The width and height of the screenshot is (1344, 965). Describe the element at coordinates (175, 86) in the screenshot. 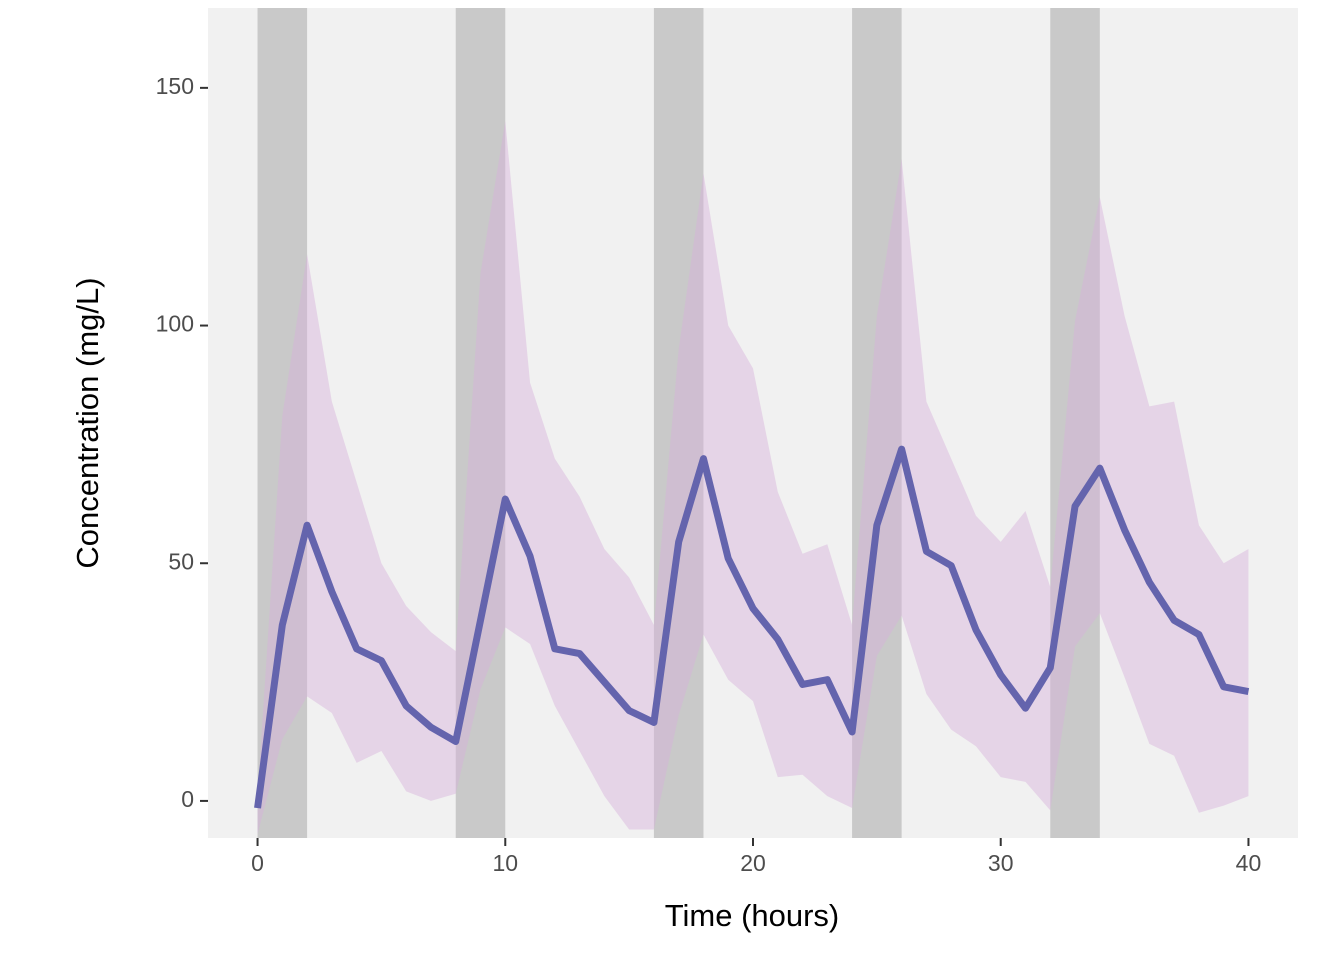

I see `y-tick-label: 150` at that location.